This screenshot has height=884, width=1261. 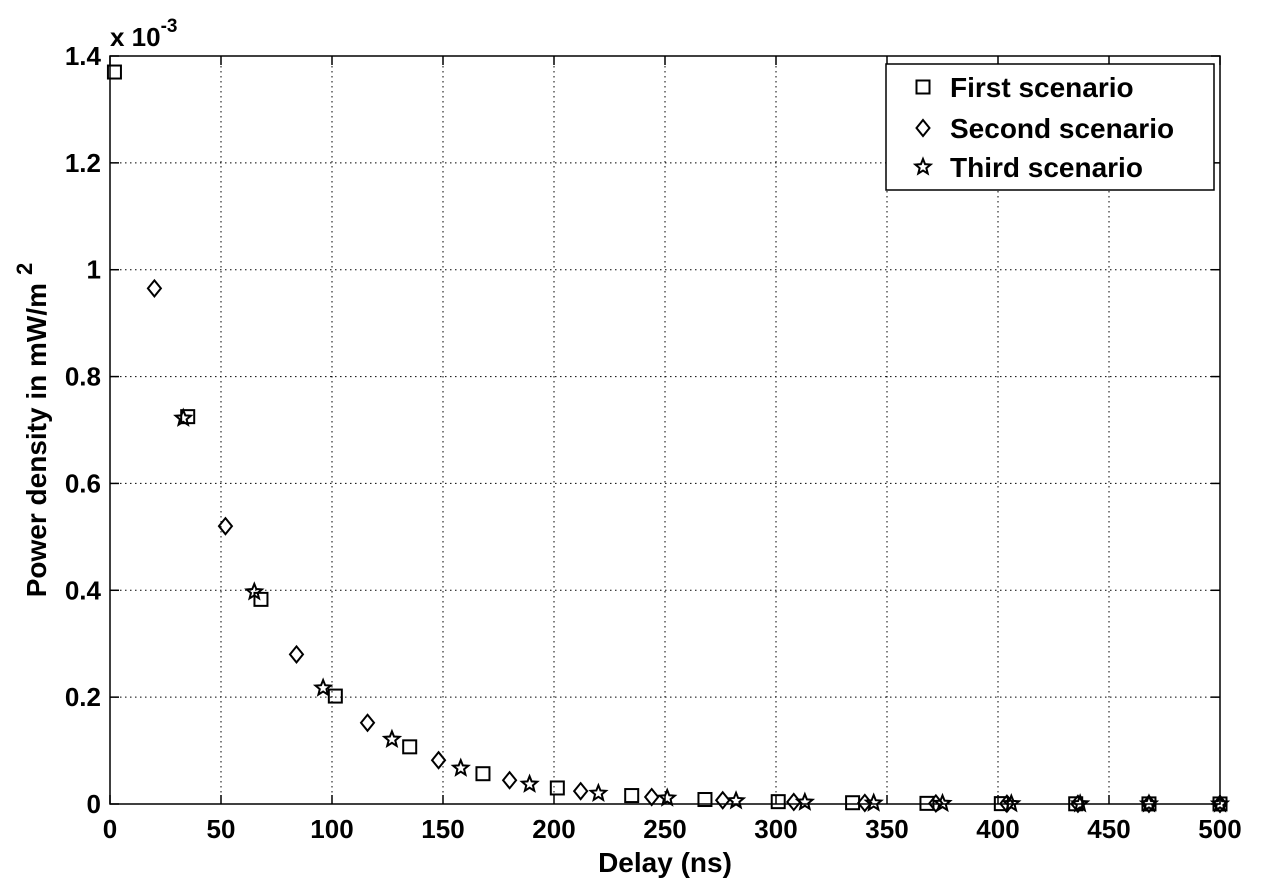 I want to click on legend-box, so click(x=1050, y=127).